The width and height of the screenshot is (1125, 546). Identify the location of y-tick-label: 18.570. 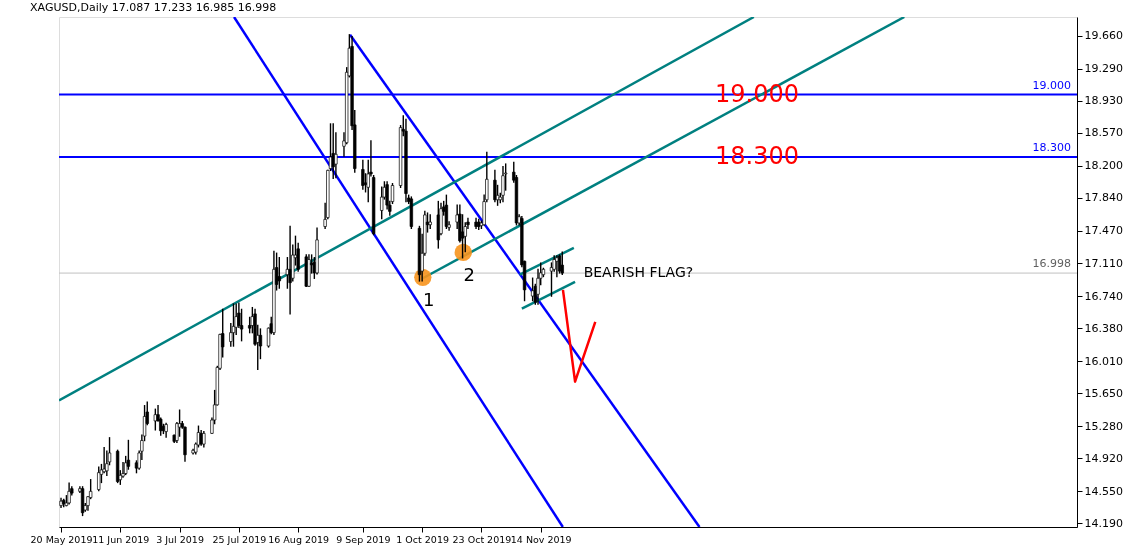
(1103, 133).